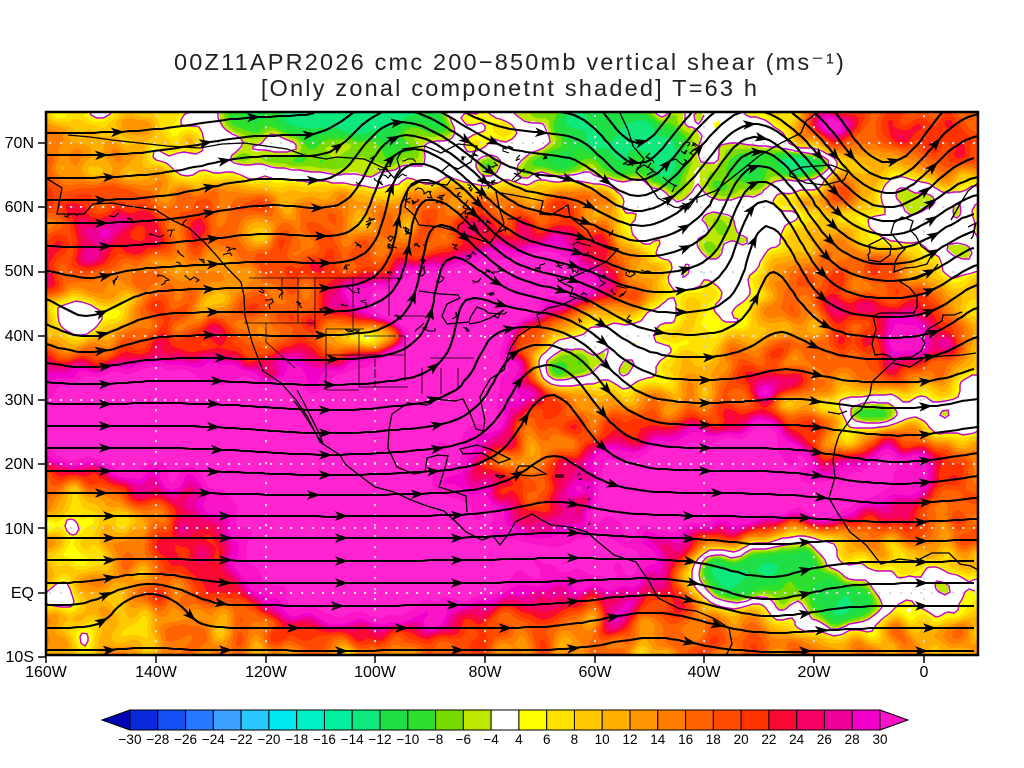  What do you see at coordinates (213, 739) in the screenshot?
I see `svg-text: −24` at bounding box center [213, 739].